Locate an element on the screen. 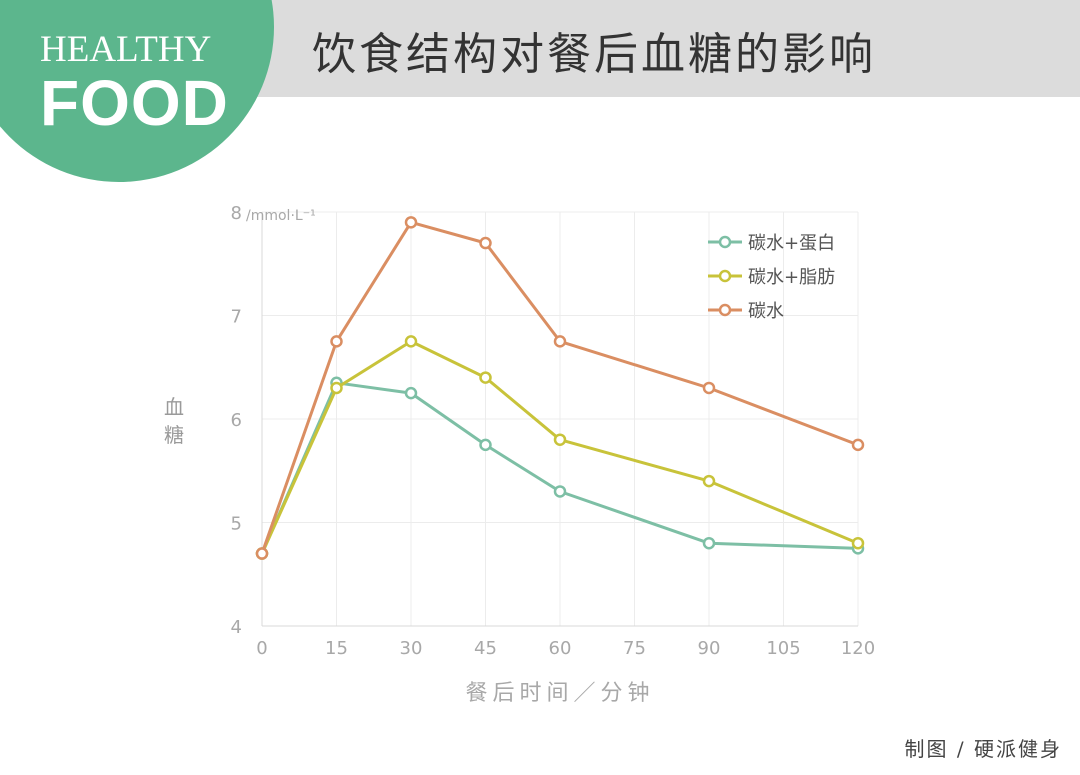 The height and width of the screenshot is (775, 1080). y-tick-label: 6 is located at coordinates (236, 420).